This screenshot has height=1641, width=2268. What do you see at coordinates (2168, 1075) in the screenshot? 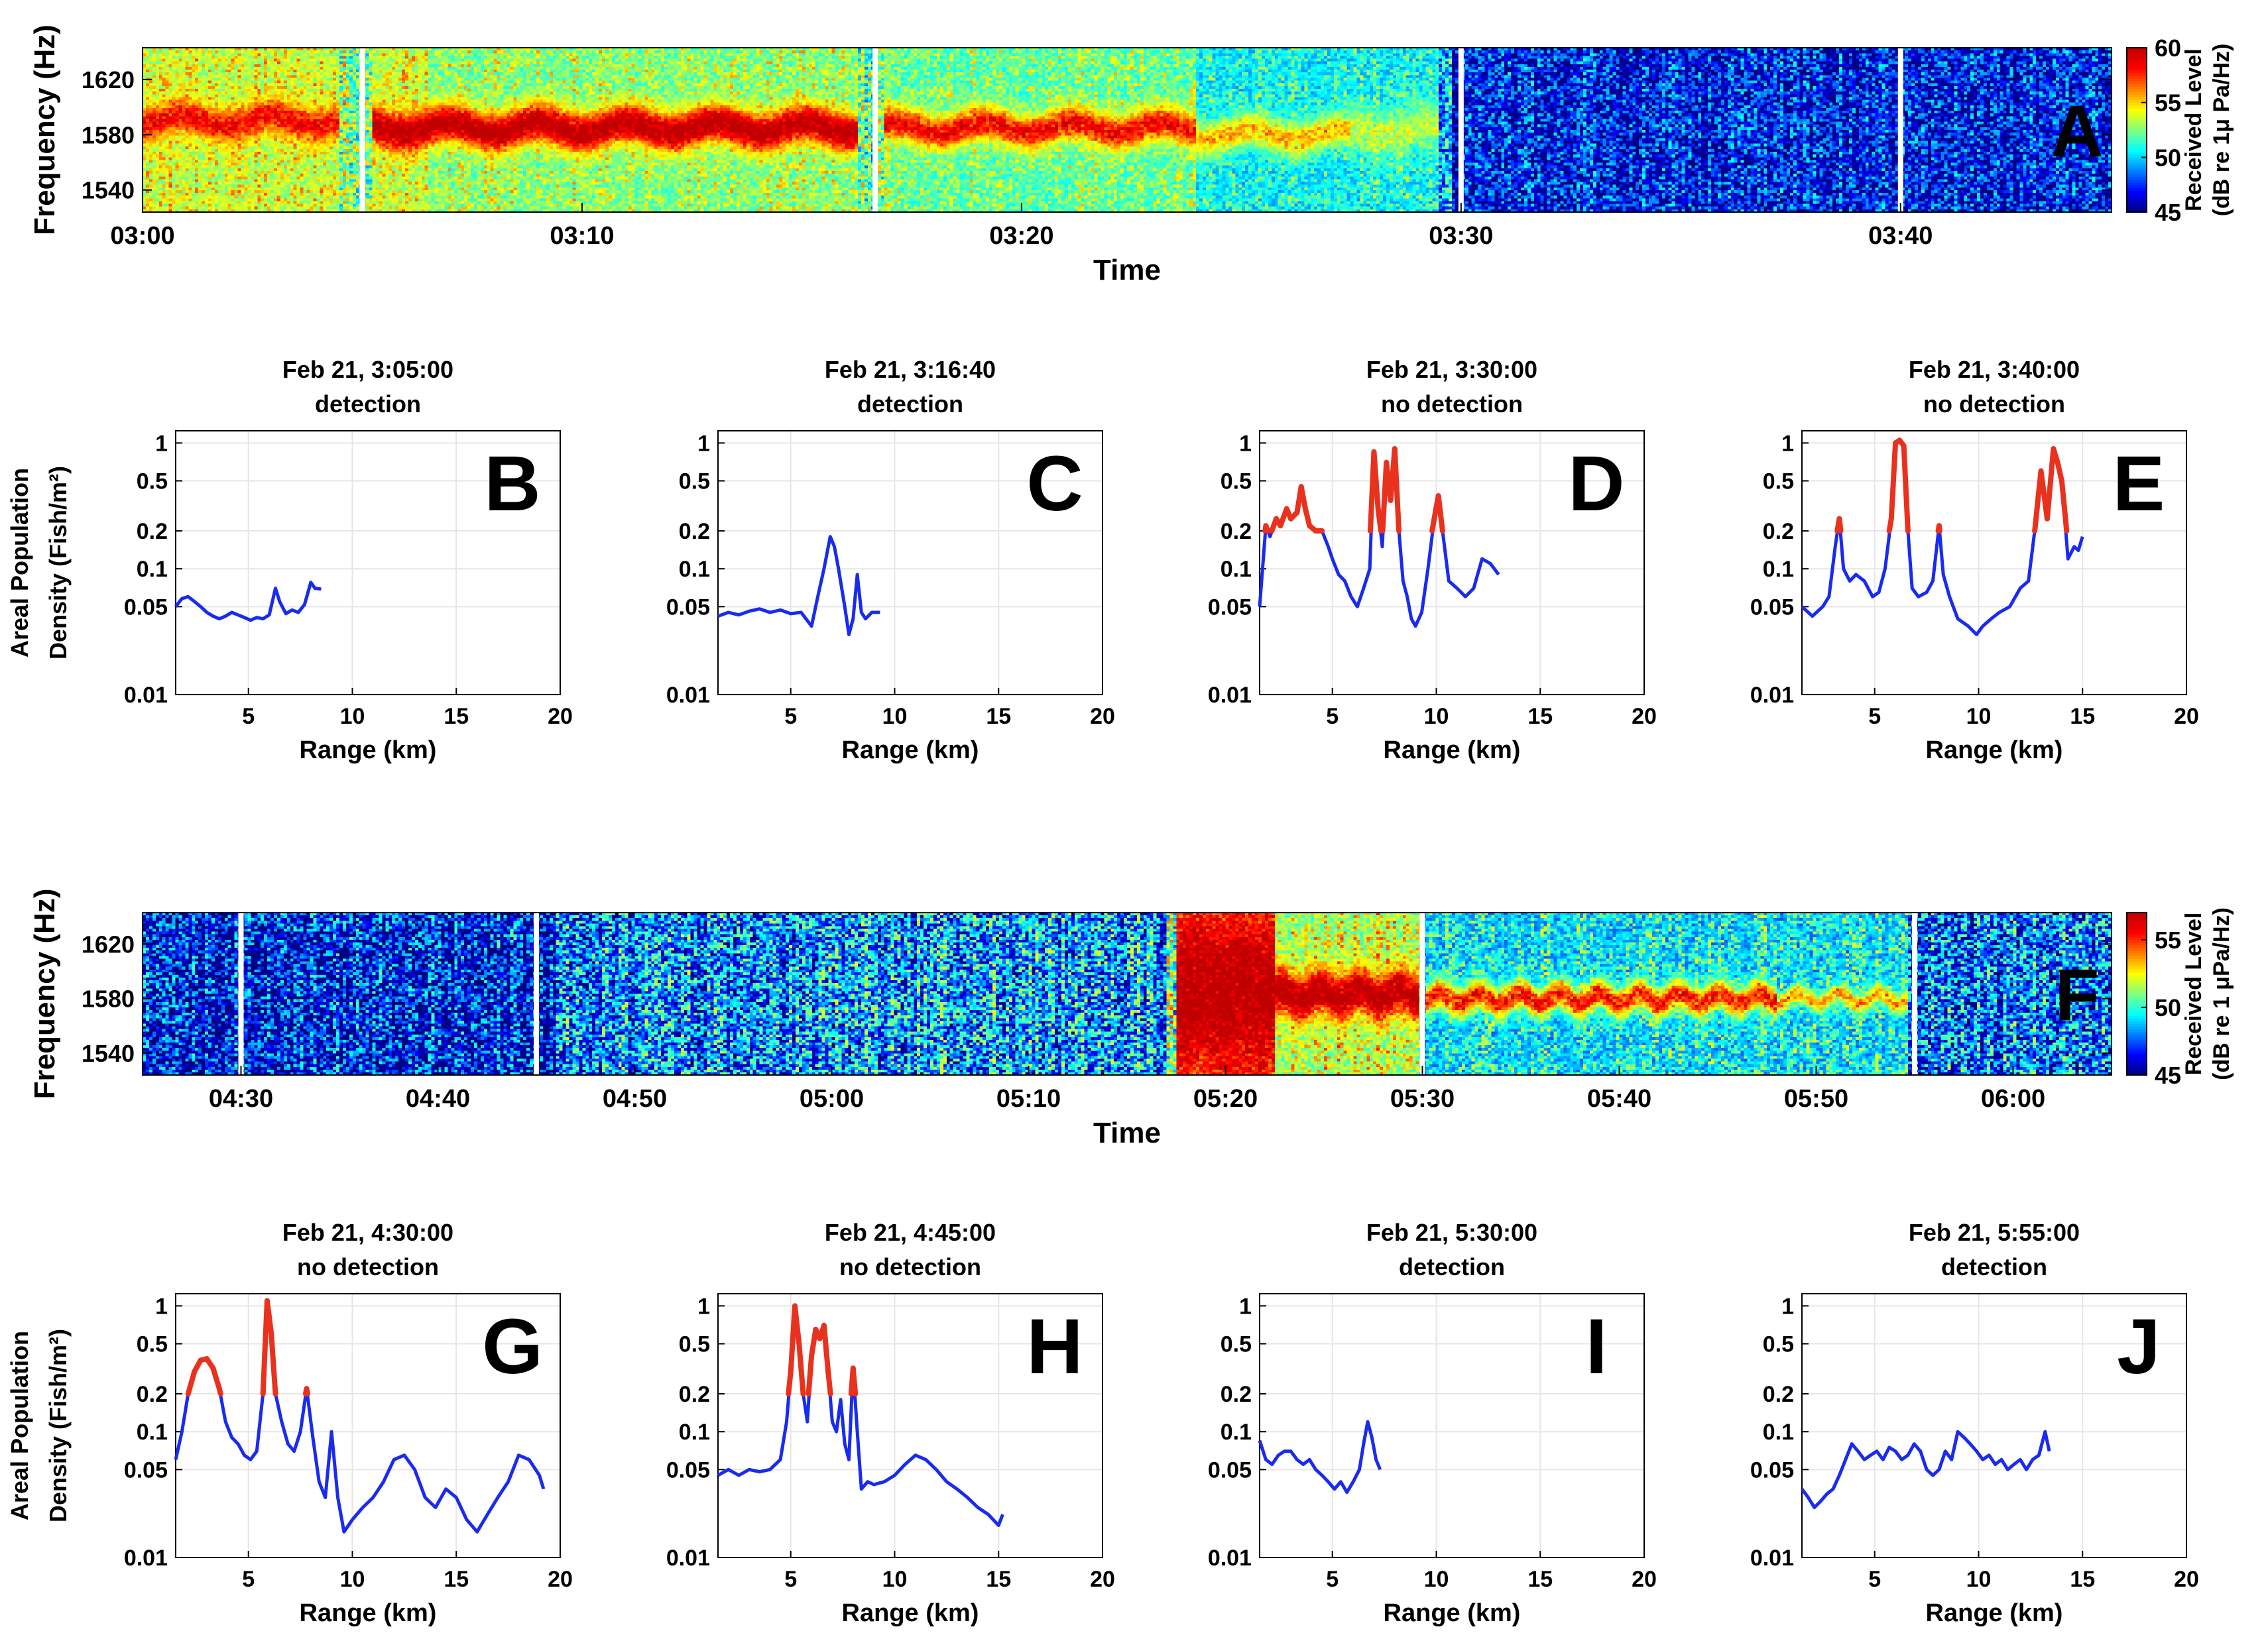
I see `colorbar-tick-label: 45` at bounding box center [2168, 1075].